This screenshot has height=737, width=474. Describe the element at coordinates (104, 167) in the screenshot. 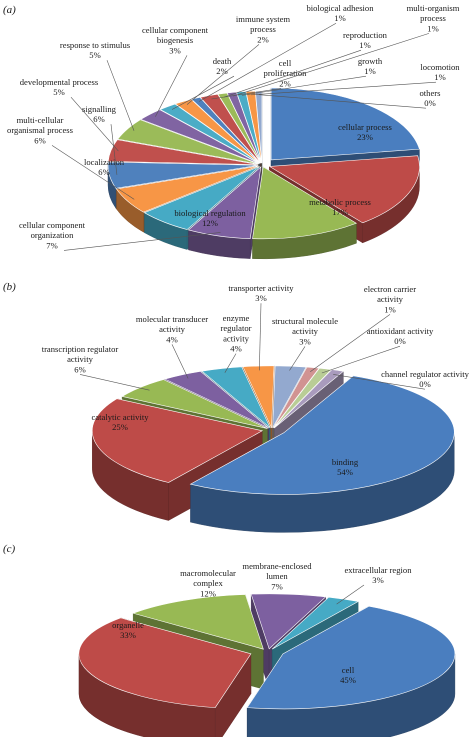

I see `label-localization: localization 6%` at that location.